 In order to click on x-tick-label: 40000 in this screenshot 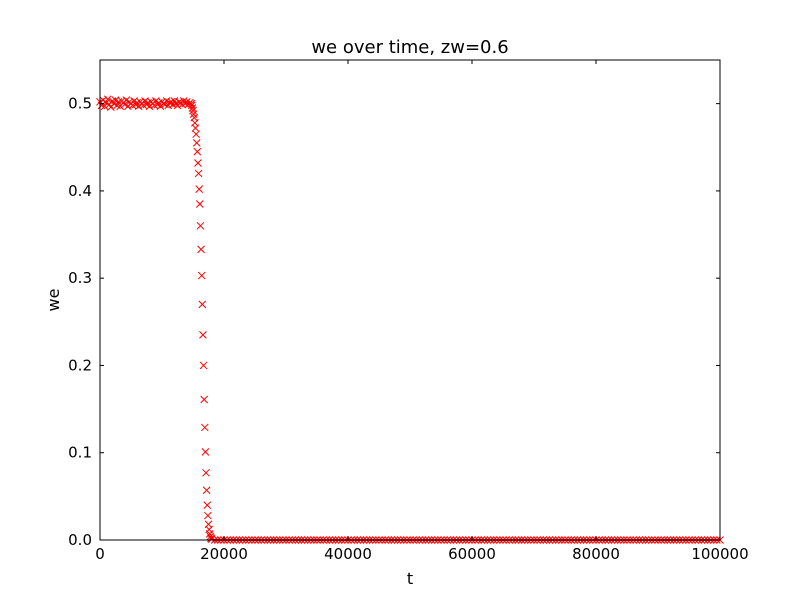, I will do `click(348, 554)`.